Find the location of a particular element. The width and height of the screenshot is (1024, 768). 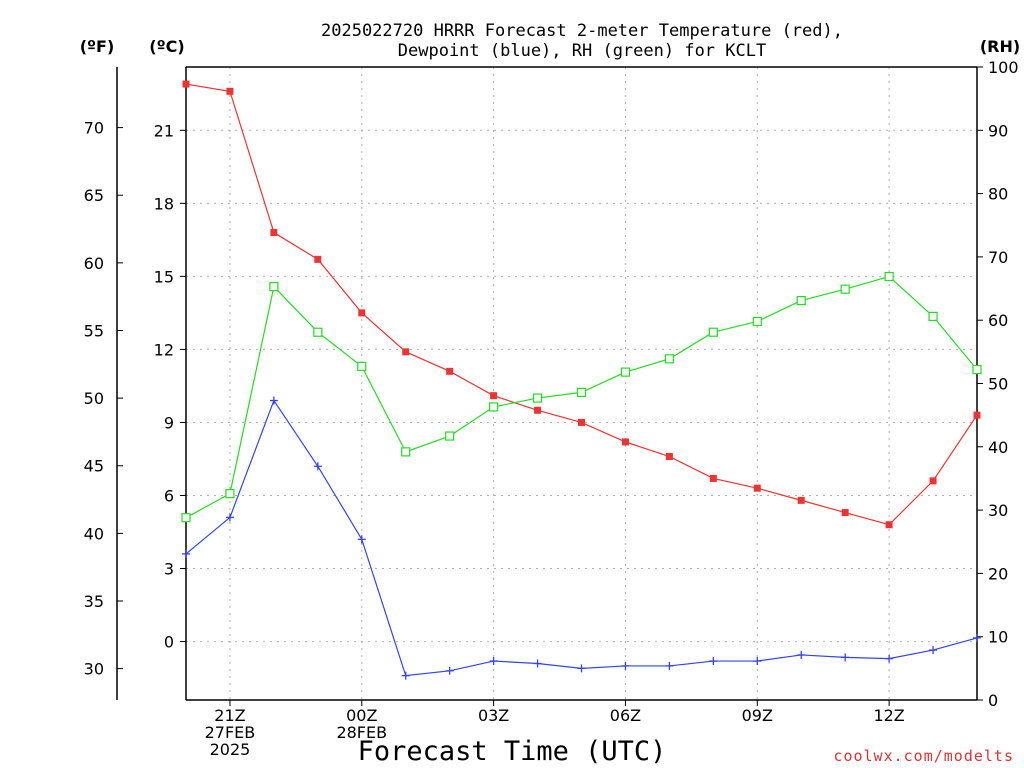

rh-tick-label: 30 is located at coordinates (998, 510).